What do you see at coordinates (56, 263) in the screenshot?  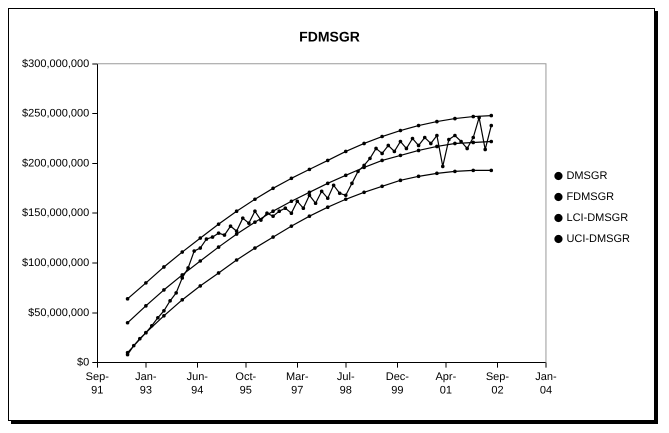 I see `y-tick-label: $100,000,000` at bounding box center [56, 263].